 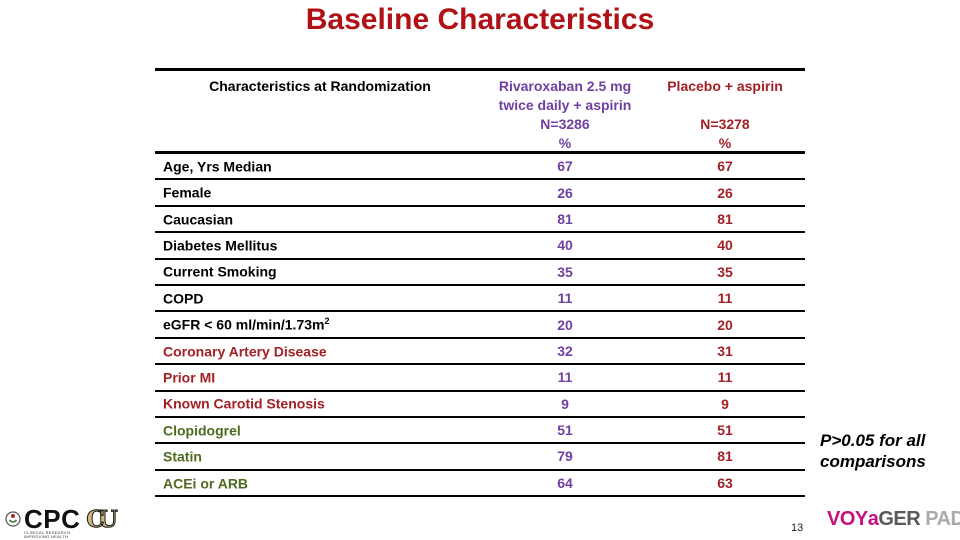 I want to click on table-row-caucasian: Caucasian 81 81, so click(x=480, y=220).